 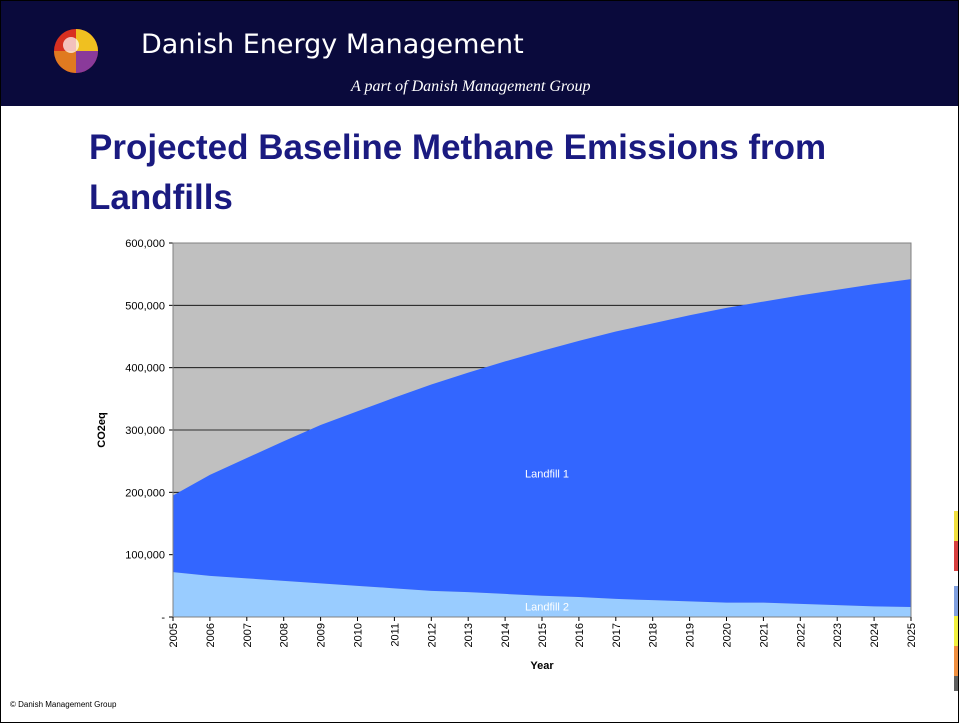 I want to click on y-tick-label: 400,000, so click(x=145, y=369).